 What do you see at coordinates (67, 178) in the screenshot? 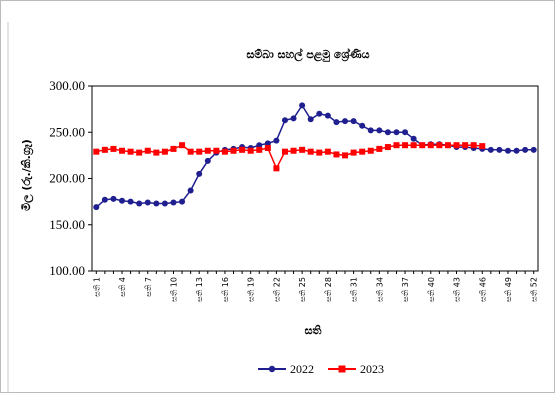
I see `y-tick-label: 200.00` at bounding box center [67, 178].